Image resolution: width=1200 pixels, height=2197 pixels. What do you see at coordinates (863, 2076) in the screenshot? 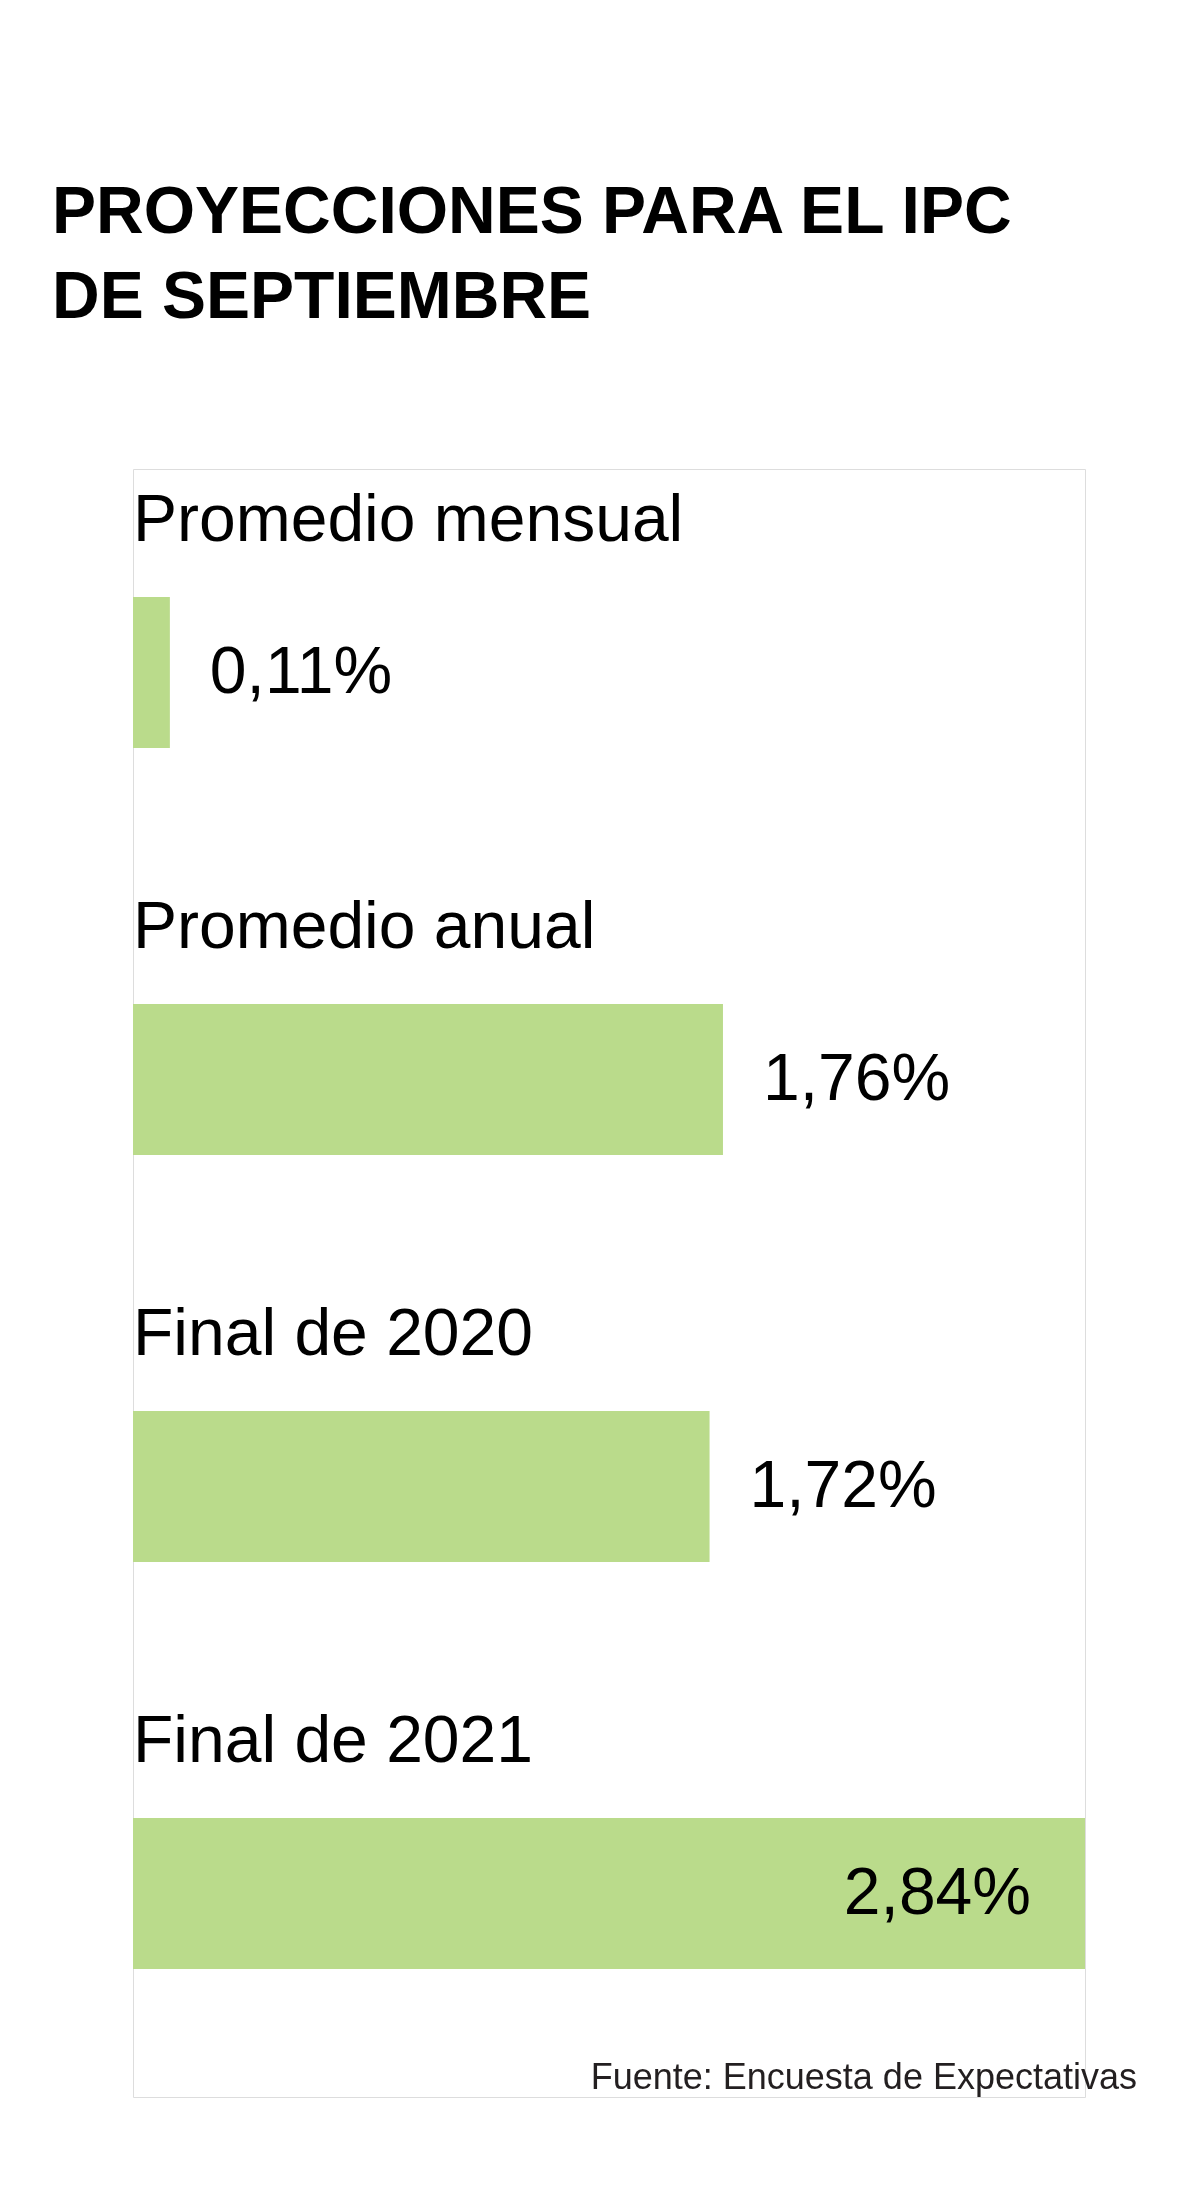
I see `annotation: Fuente: Encuesta de Expectativas` at bounding box center [863, 2076].